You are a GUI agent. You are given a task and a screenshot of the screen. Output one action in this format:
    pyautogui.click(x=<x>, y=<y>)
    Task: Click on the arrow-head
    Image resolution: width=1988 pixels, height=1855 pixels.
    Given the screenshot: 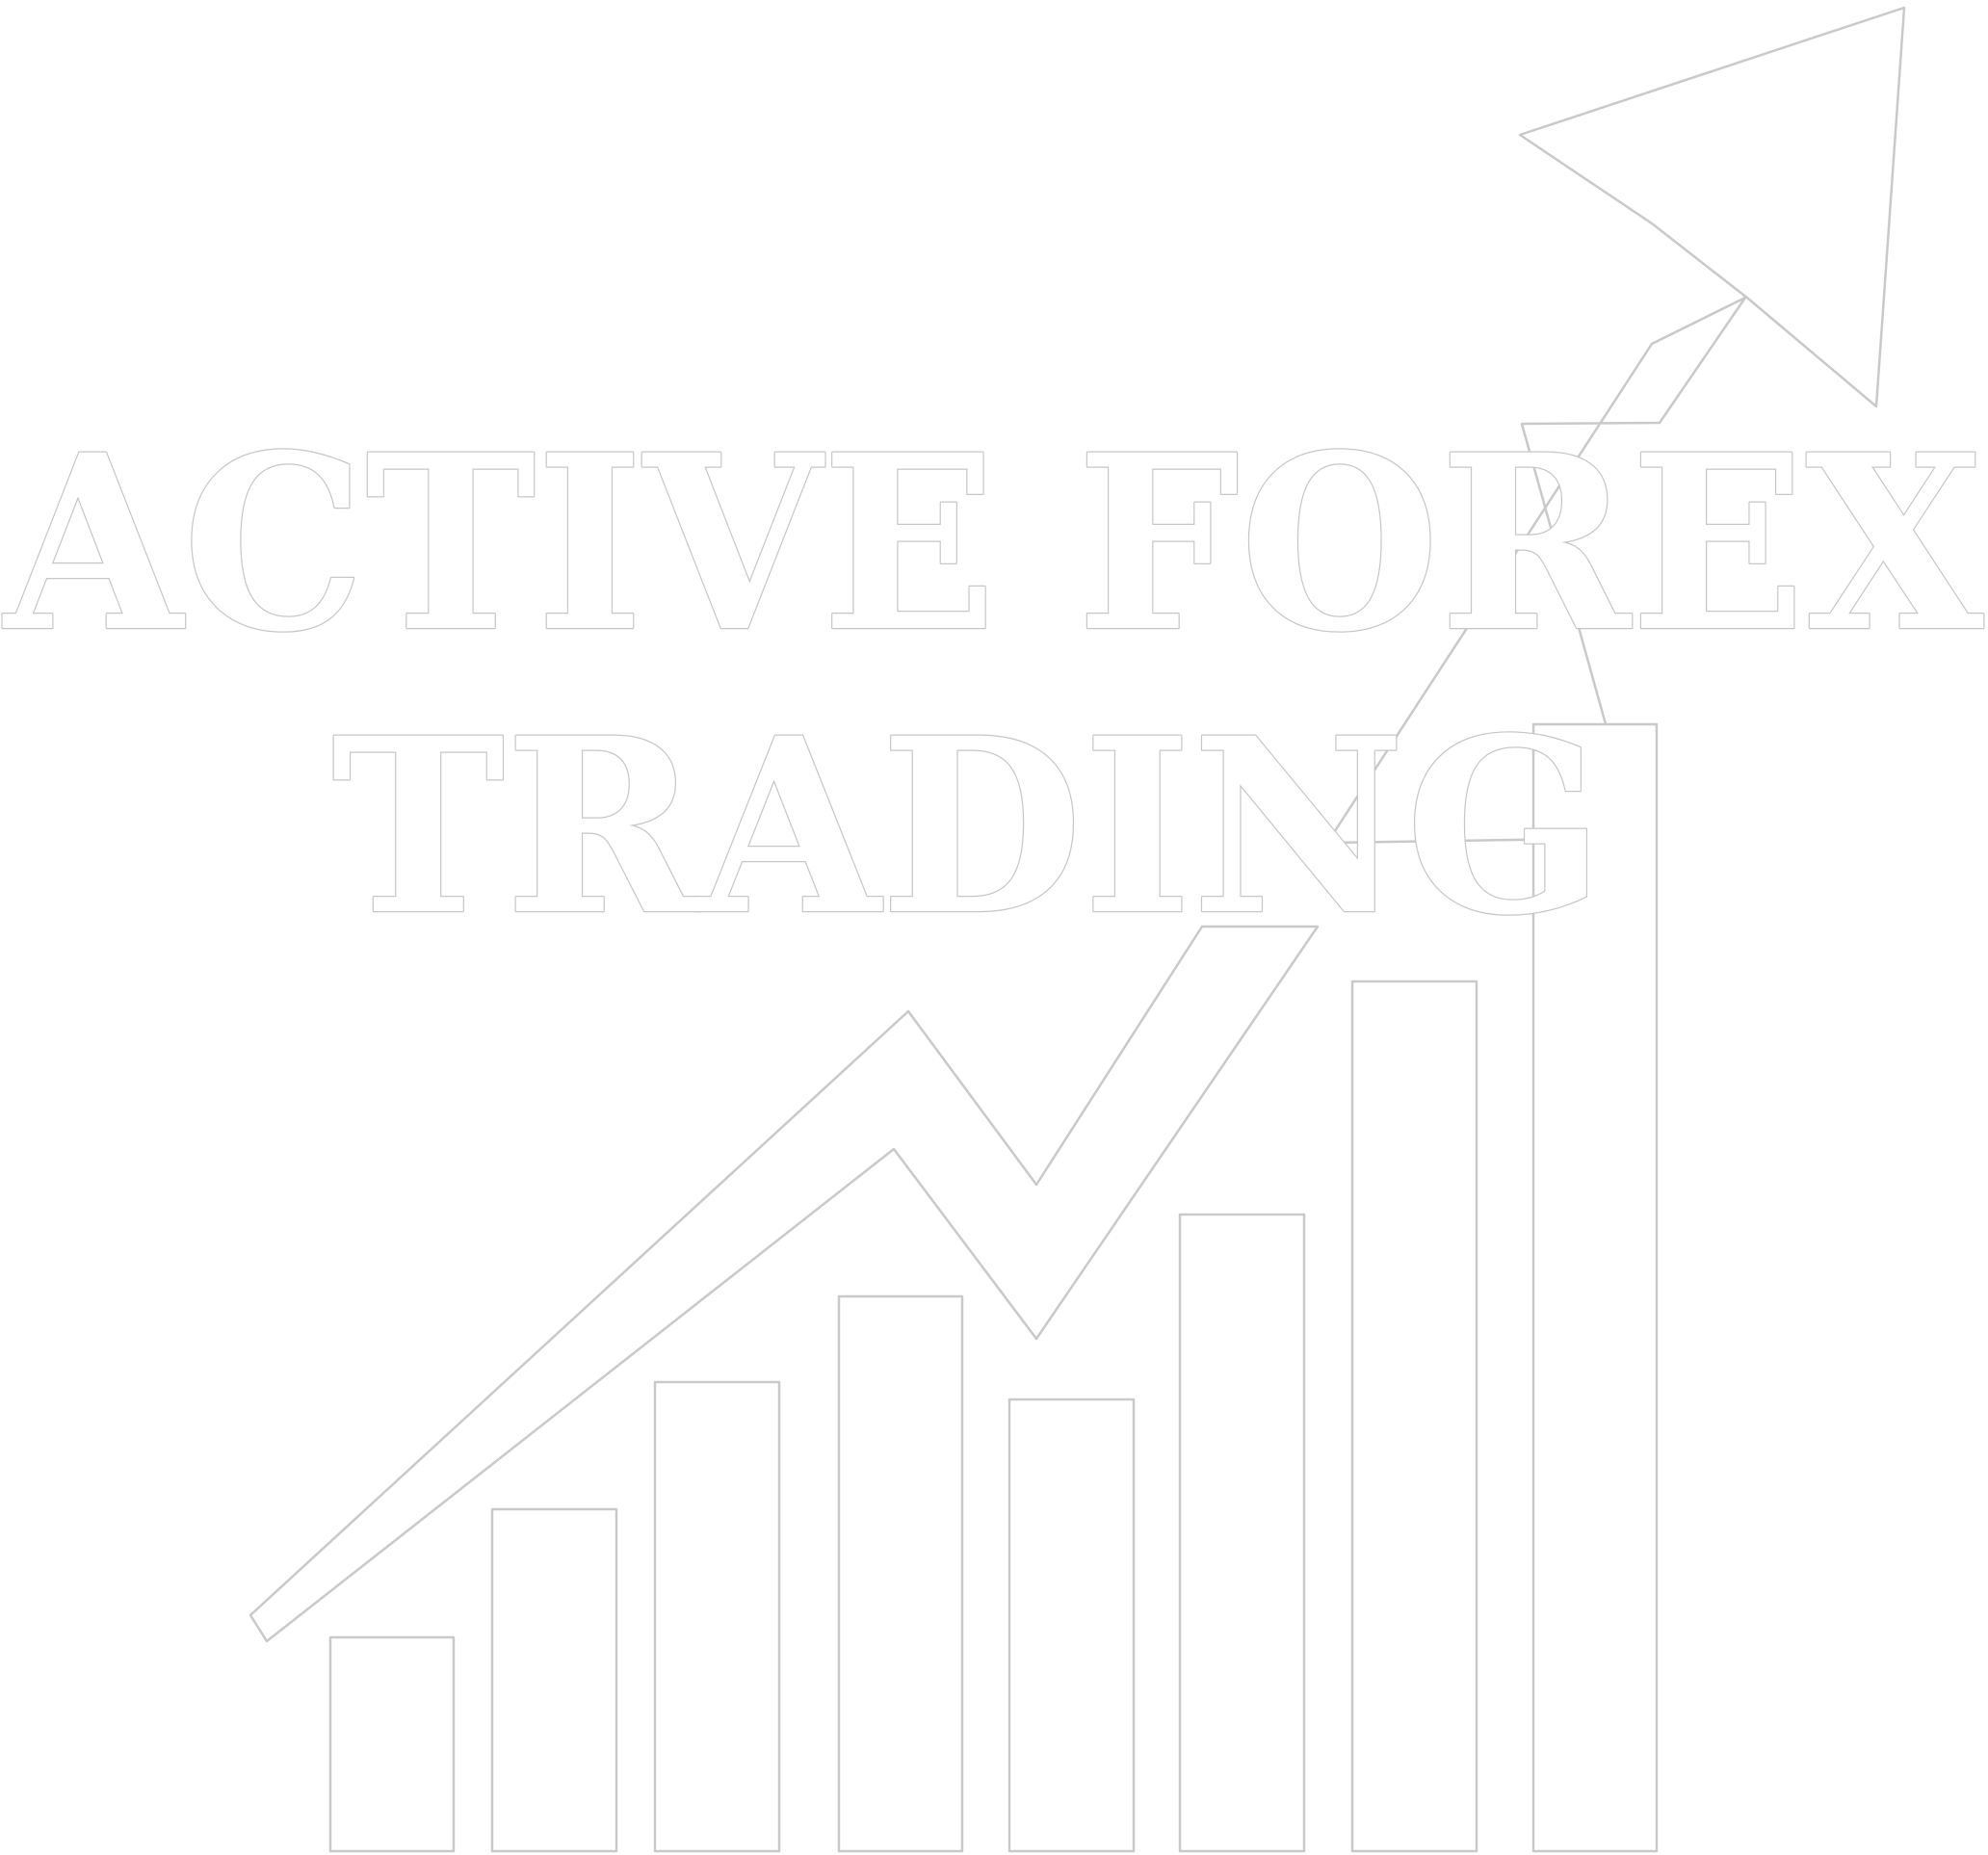 What is the action you would take?
    pyautogui.click(x=1712, y=207)
    